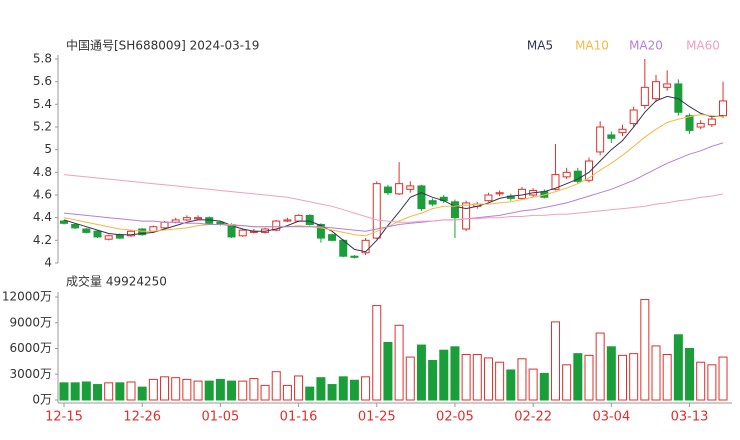 This screenshot has width=740, height=440. What do you see at coordinates (42, 240) in the screenshot?
I see `y-tick-label: 4.2` at bounding box center [42, 240].